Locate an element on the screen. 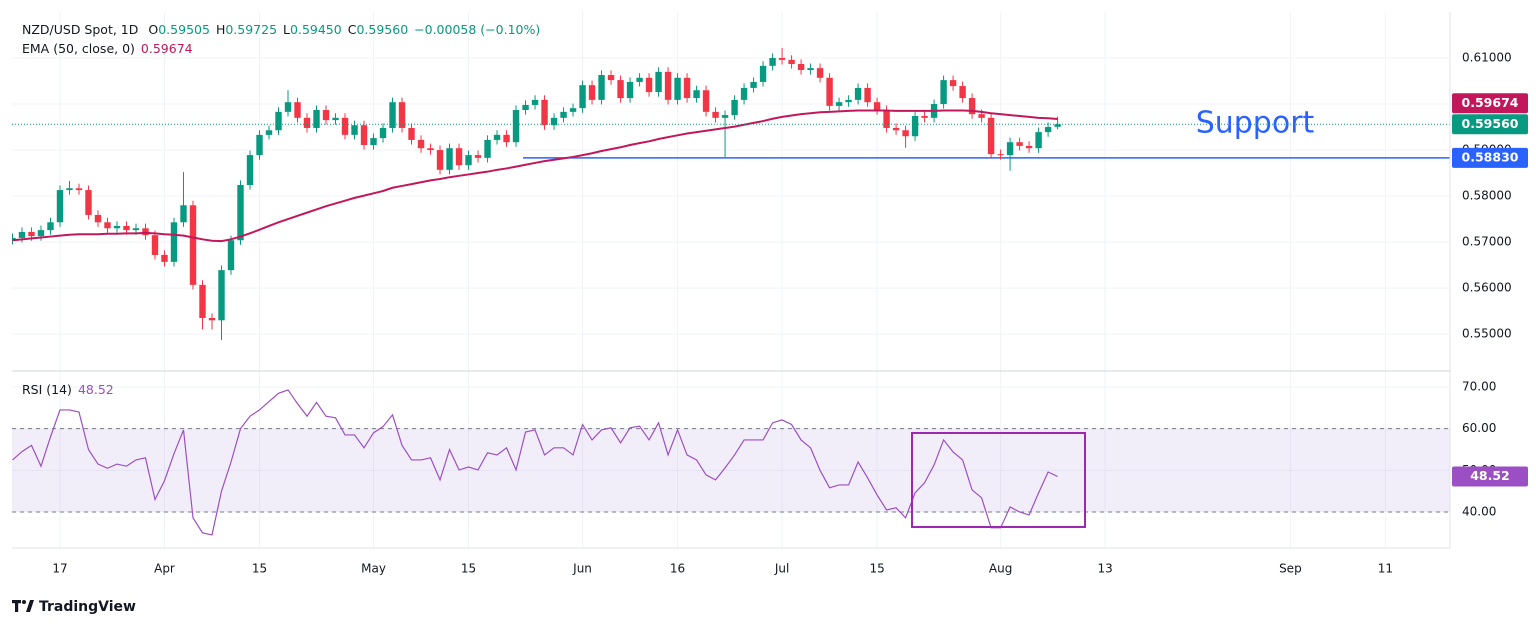 This screenshot has width=1536, height=626. rsi-legend: RSI (14) 48.52 is located at coordinates (68, 389).